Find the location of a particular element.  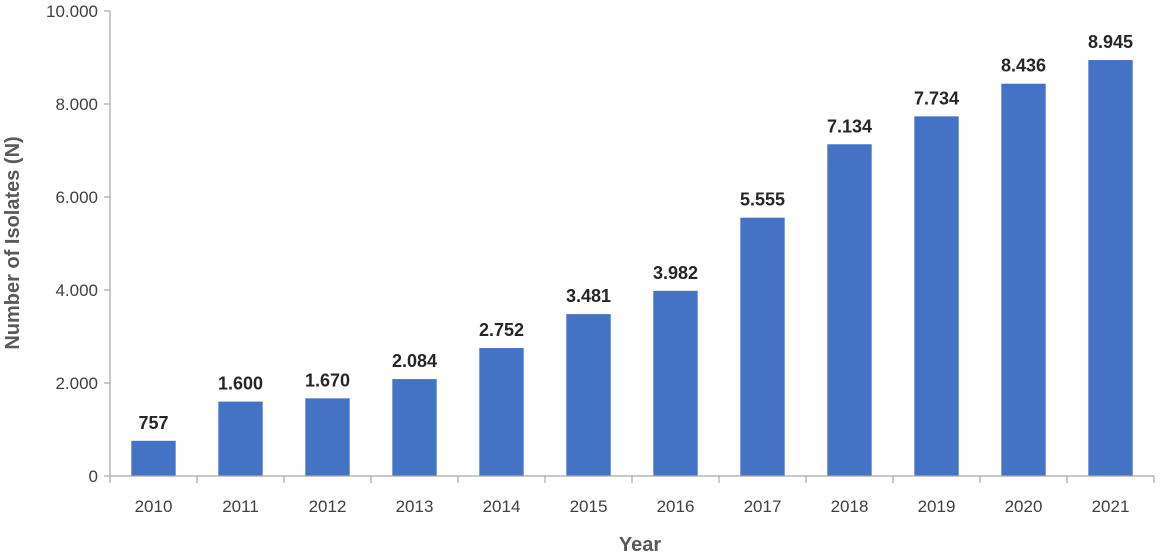

data-label-2021: 8.945 is located at coordinates (1110, 42).